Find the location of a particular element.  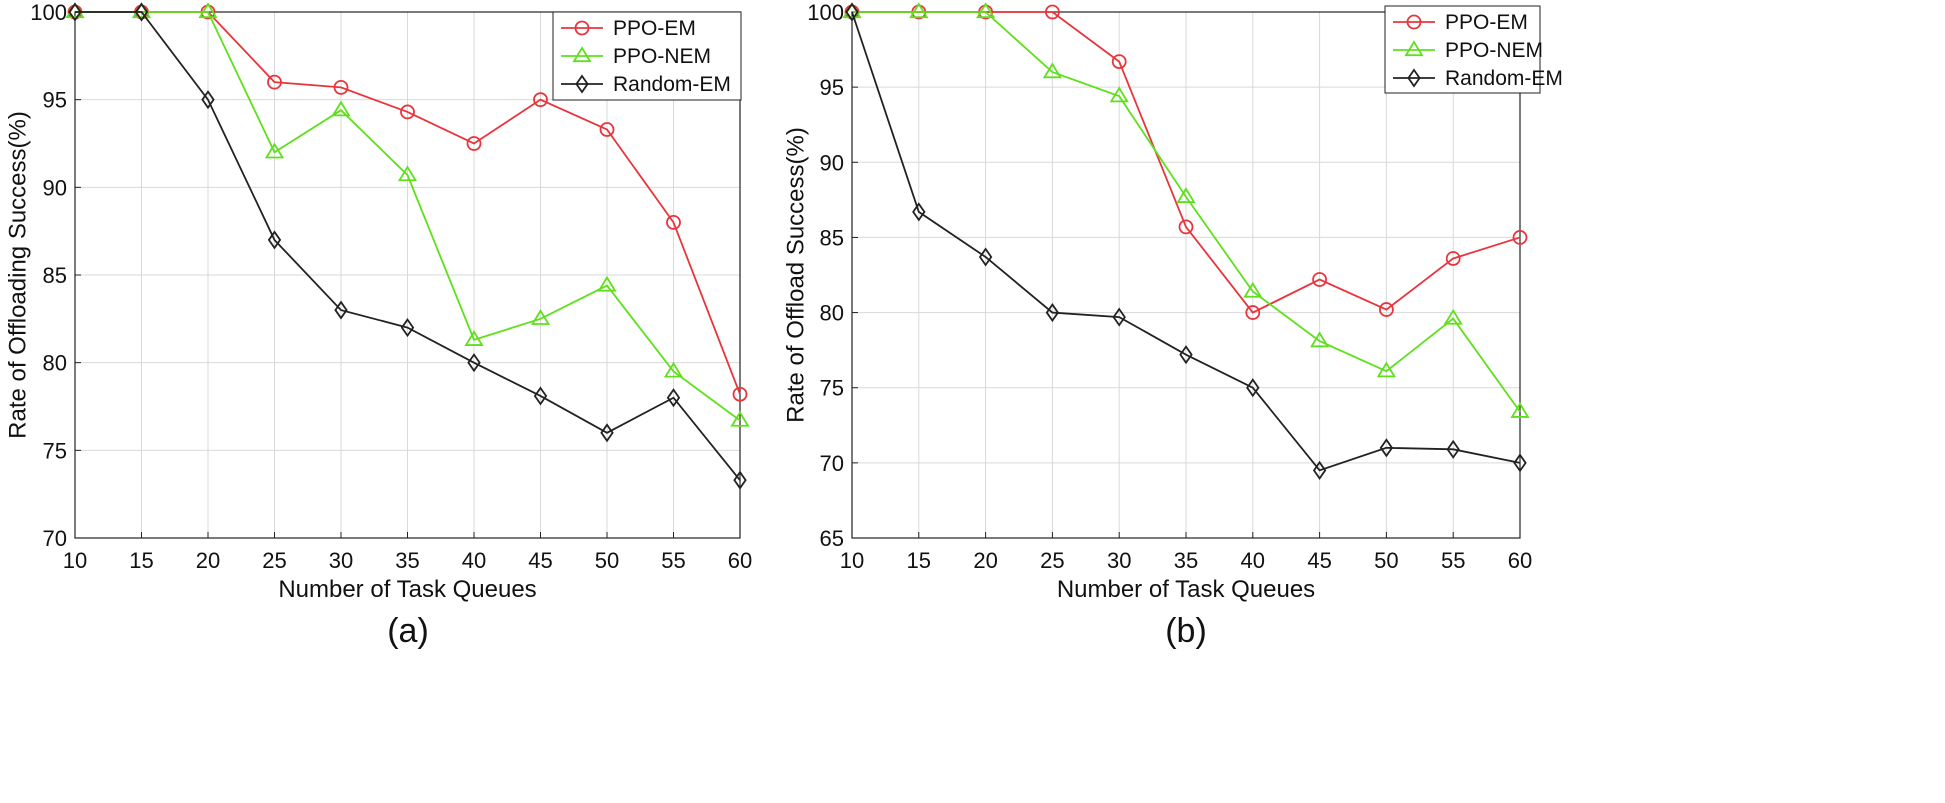

chart-a-legend-random-em-marker is located at coordinates (582, 84).